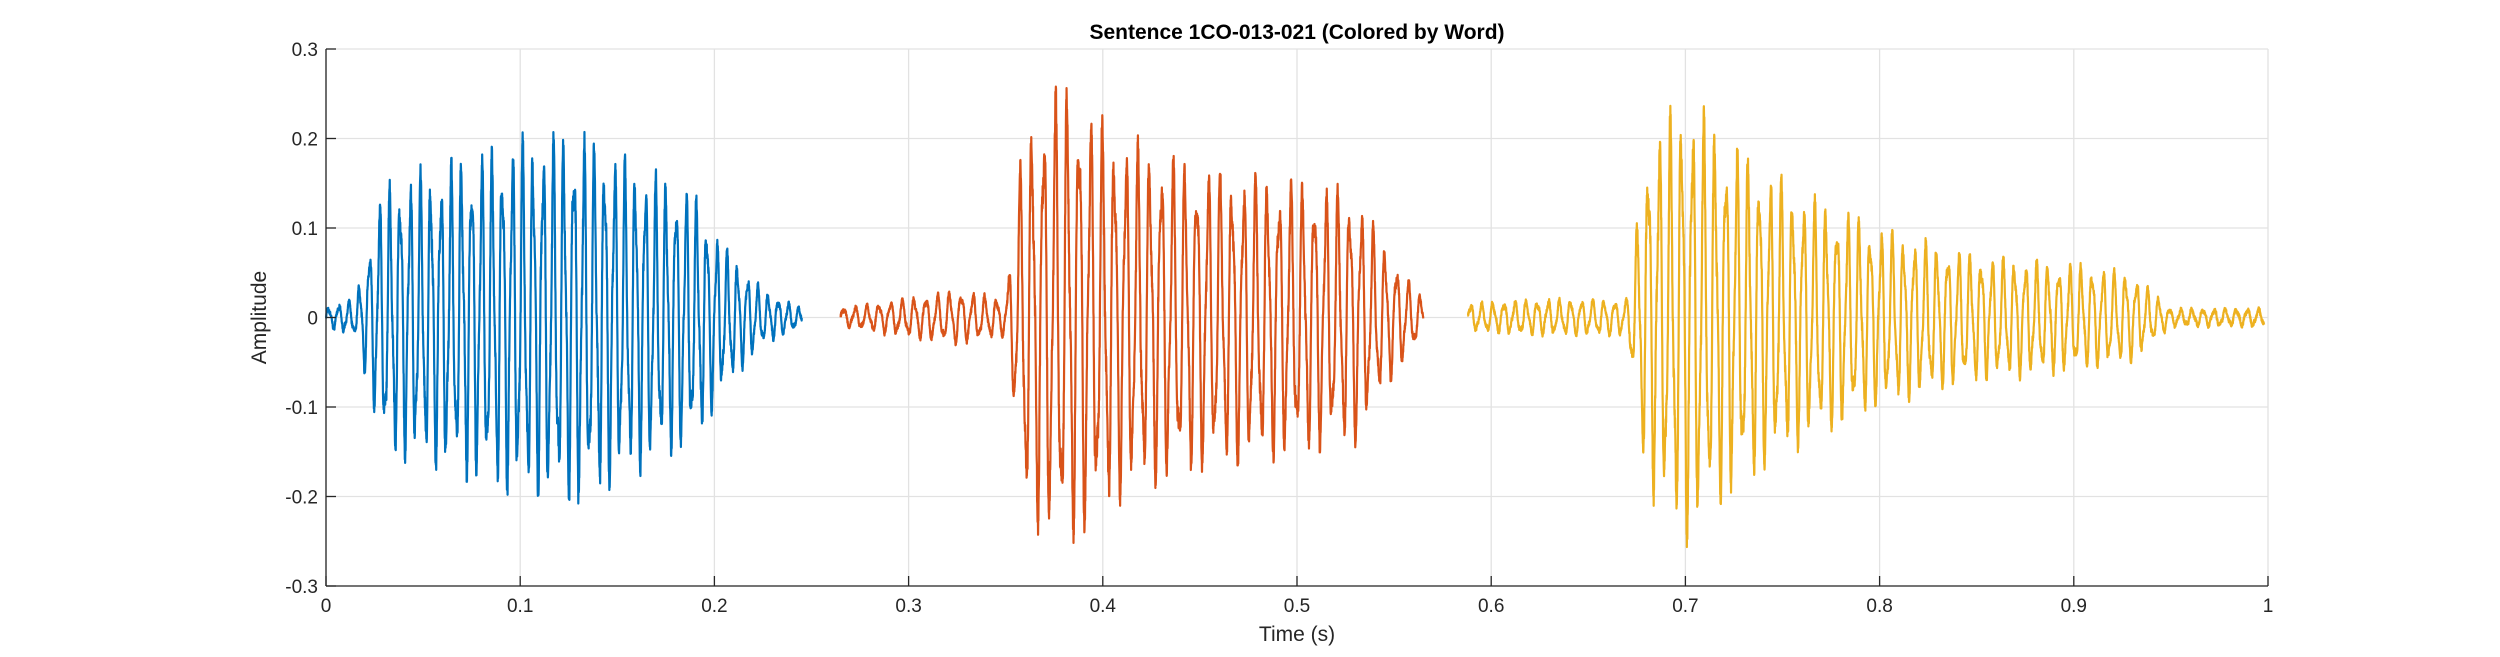 This screenshot has height=657, width=2500. Describe the element at coordinates (312, 319) in the screenshot. I see `y-tick-label: 0` at that location.